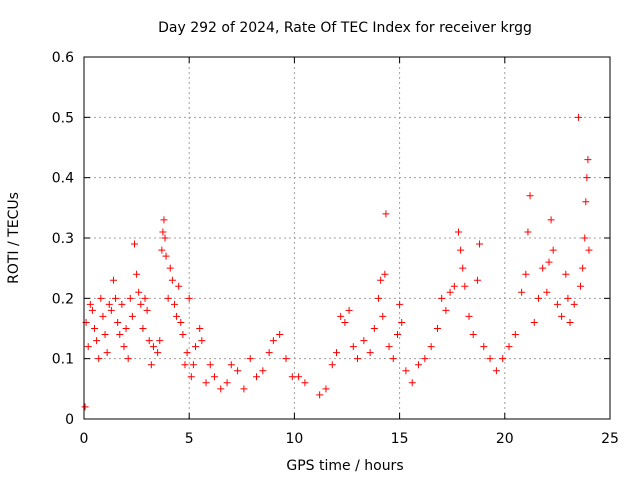  I want to click on y-axis-label: ROTI / TECUs, so click(14, 238).